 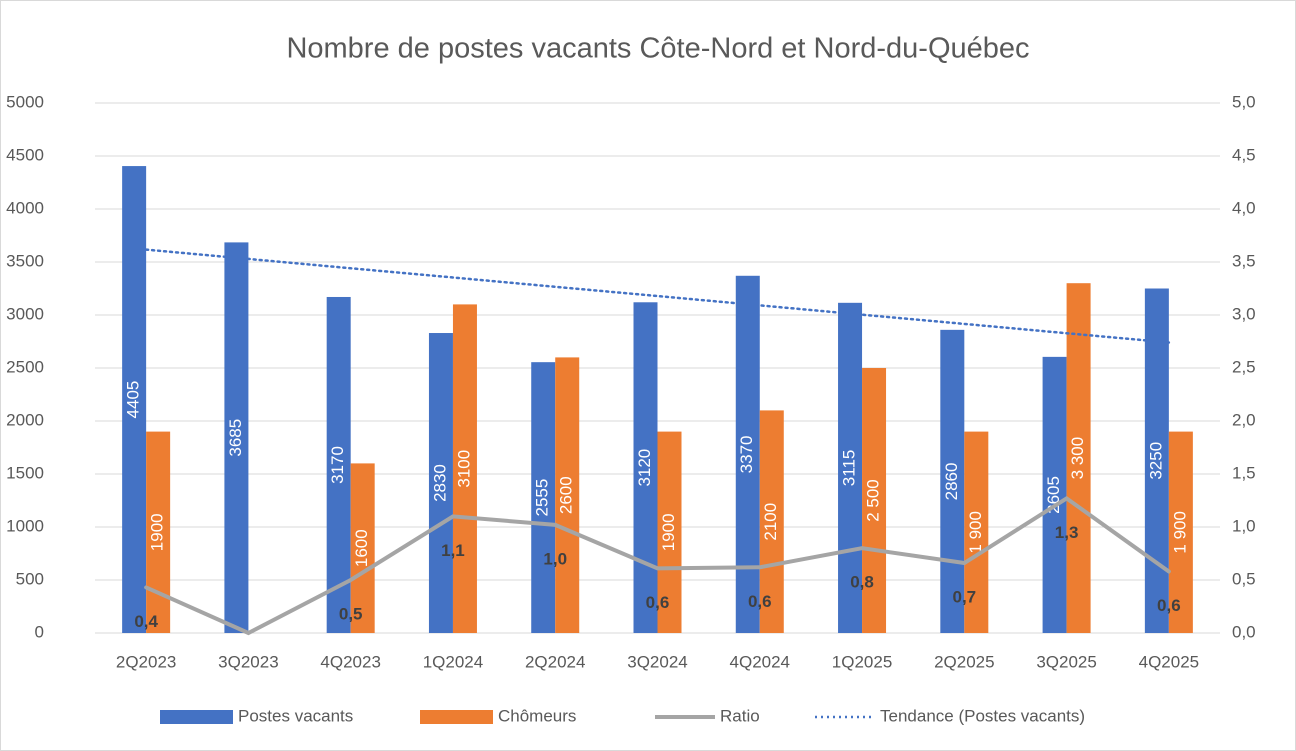 What do you see at coordinates (1067, 532) in the screenshot?
I see `data-label: 1,3` at bounding box center [1067, 532].